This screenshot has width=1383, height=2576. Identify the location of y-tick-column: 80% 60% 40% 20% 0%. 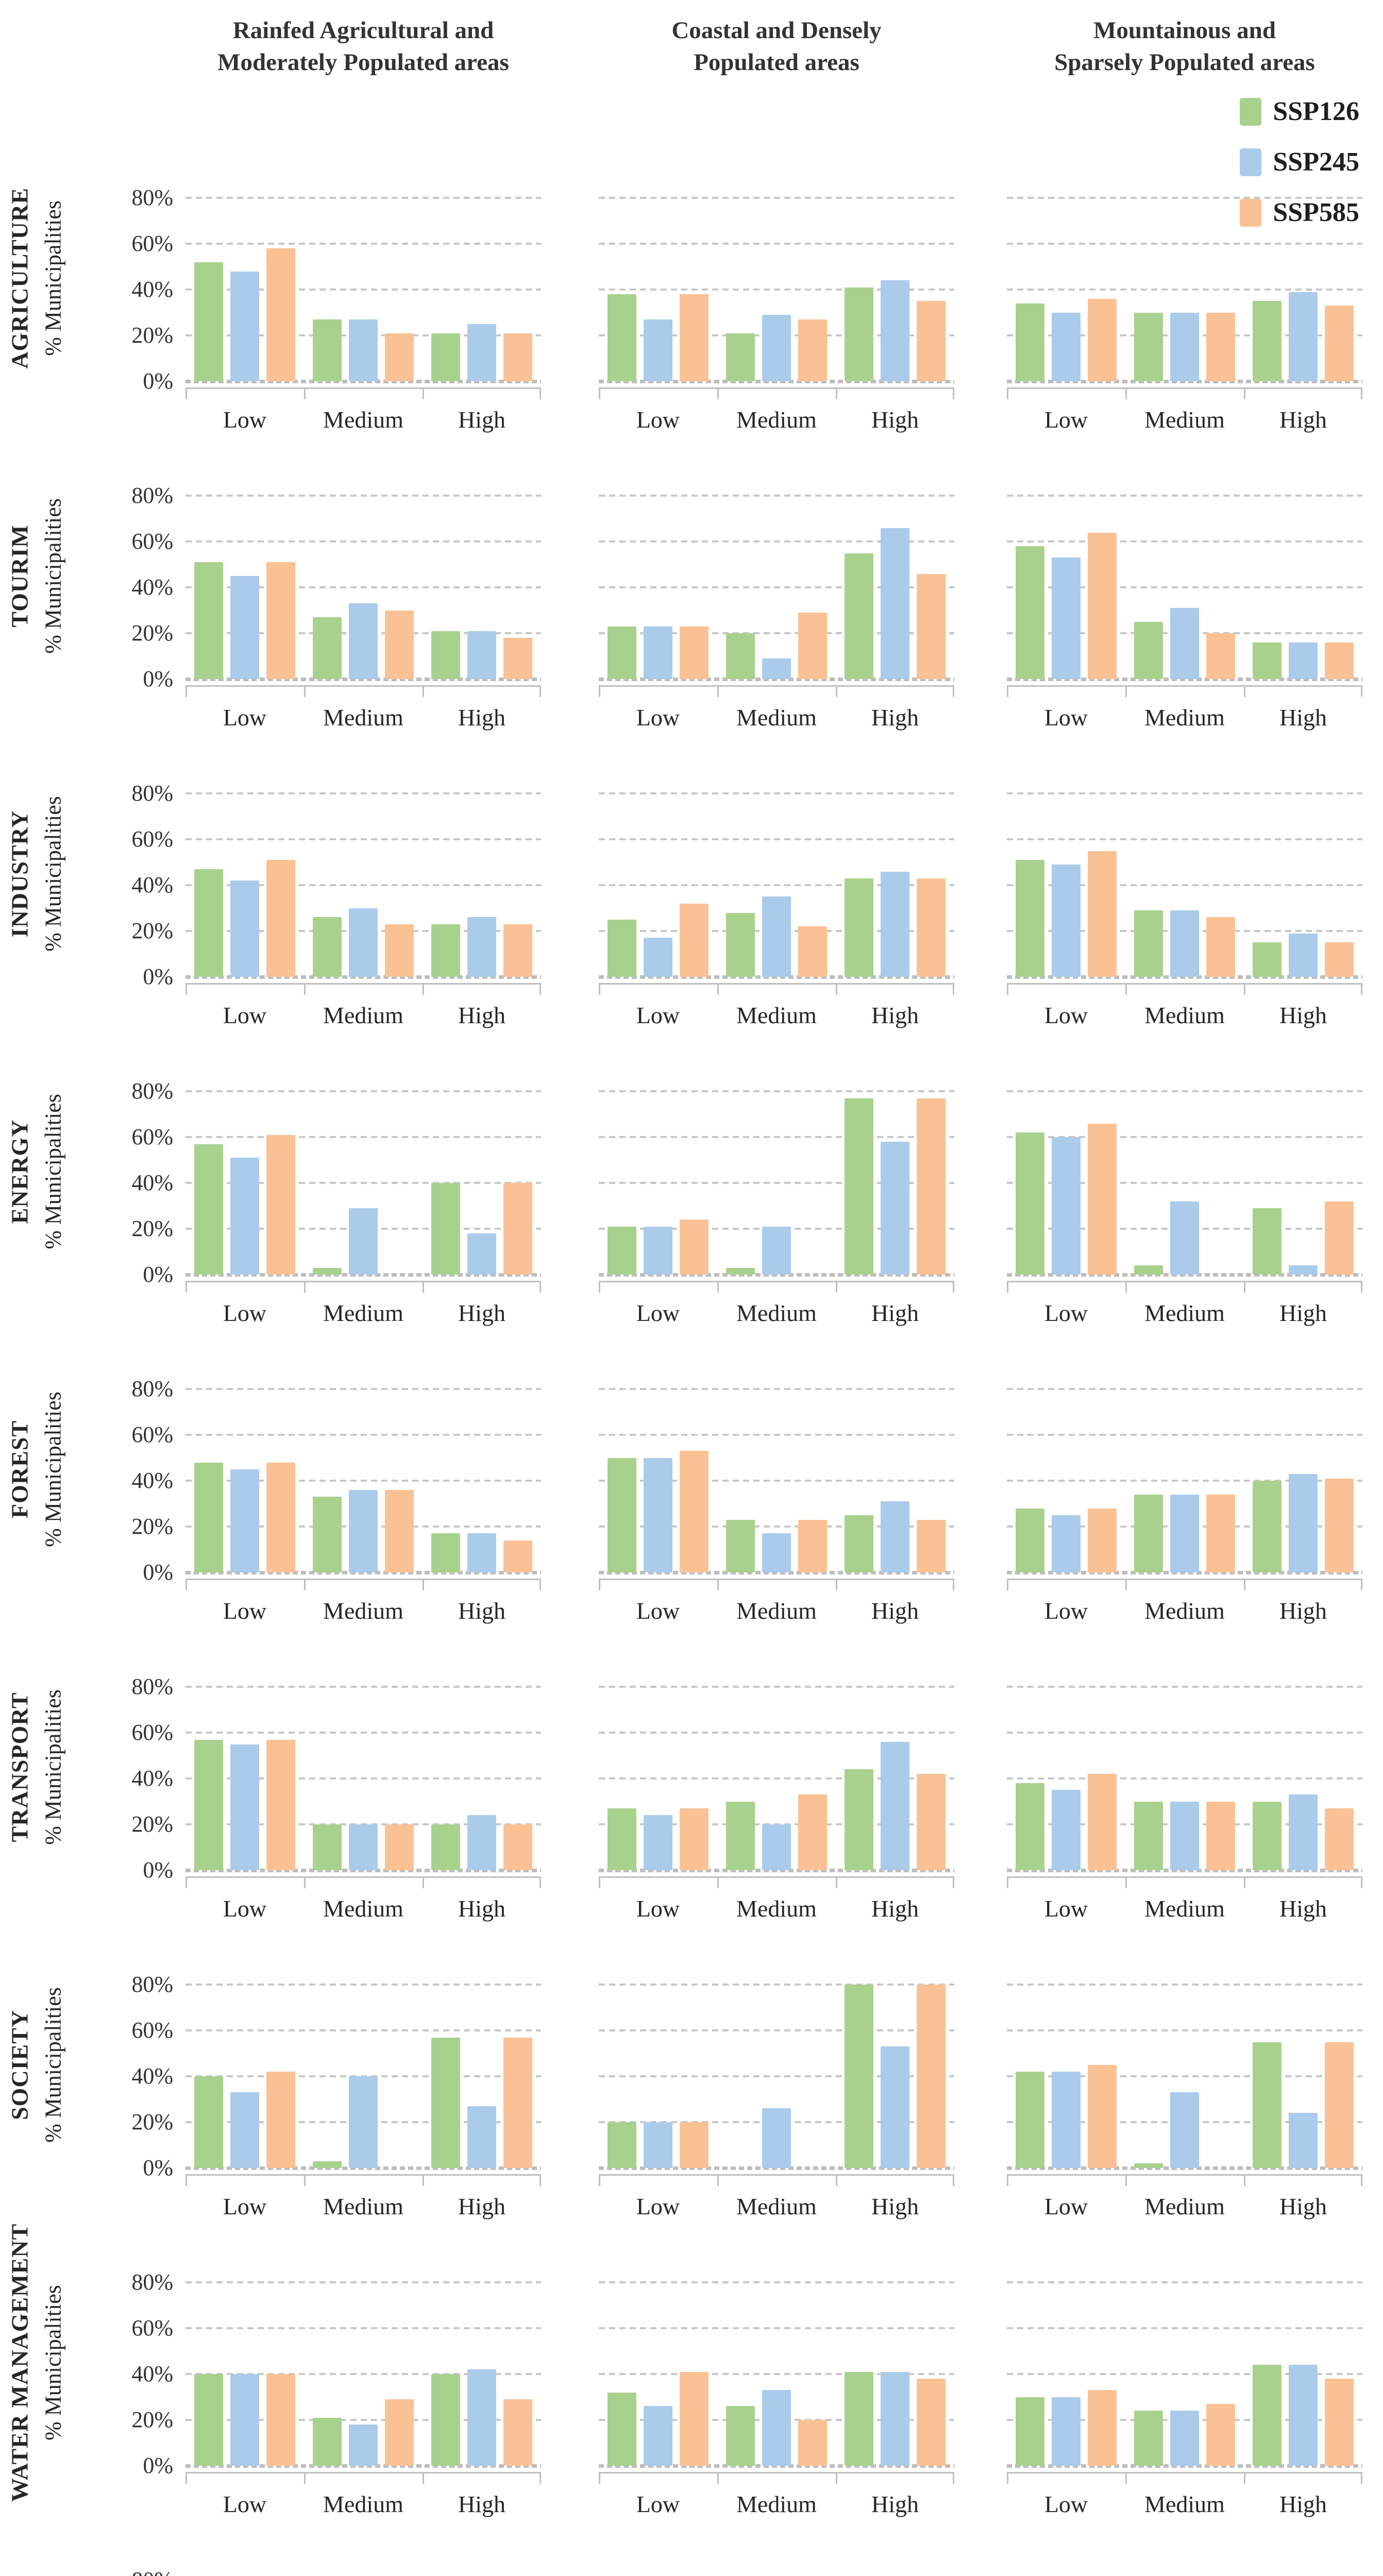
(126, 303).